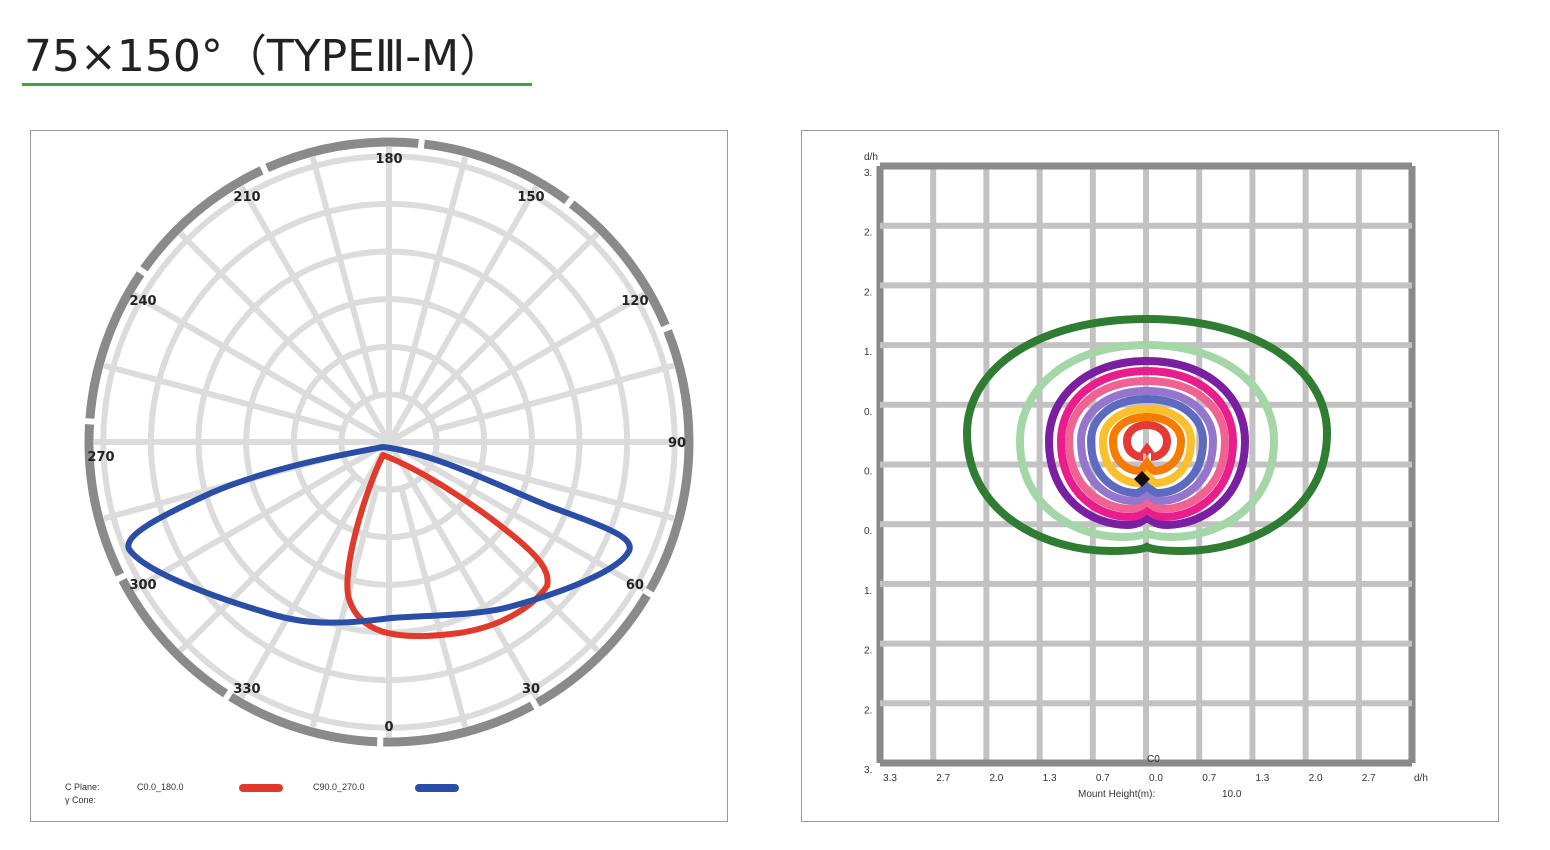  I want to click on legend-series-0-swatch, so click(261, 788).